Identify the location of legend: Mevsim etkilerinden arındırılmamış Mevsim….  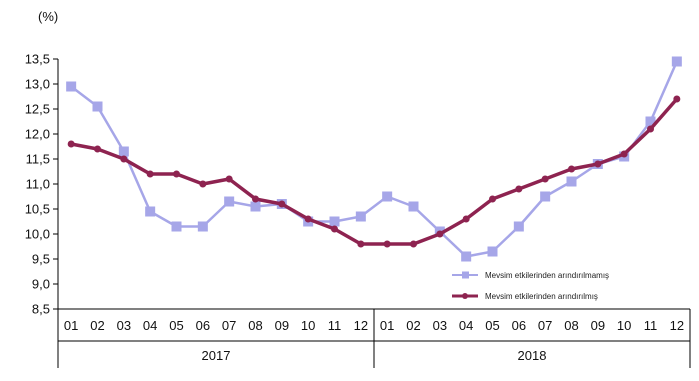
(530, 286).